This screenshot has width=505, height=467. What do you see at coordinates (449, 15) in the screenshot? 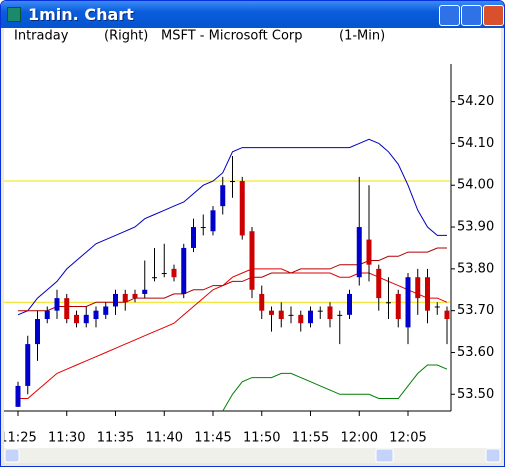
I see `minimize-button` at bounding box center [449, 15].